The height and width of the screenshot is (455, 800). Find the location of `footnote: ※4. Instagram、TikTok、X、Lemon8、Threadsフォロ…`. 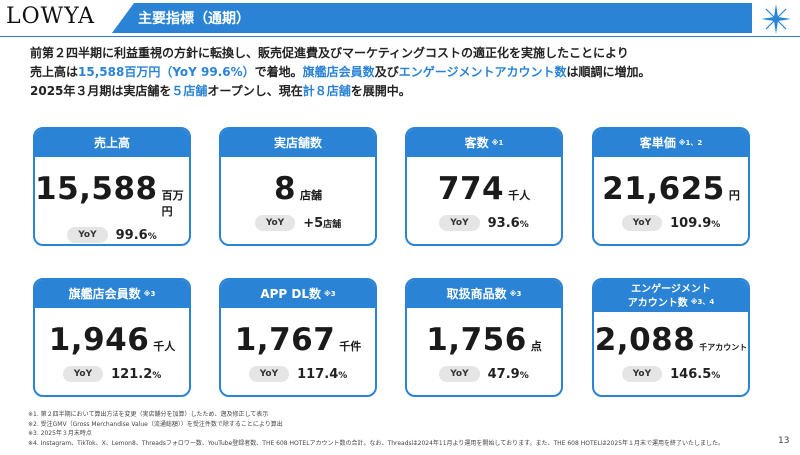

footnote: ※4. Instagram、TikTok、X、Lemon8、Threadsフォロ… is located at coordinates (376, 443).